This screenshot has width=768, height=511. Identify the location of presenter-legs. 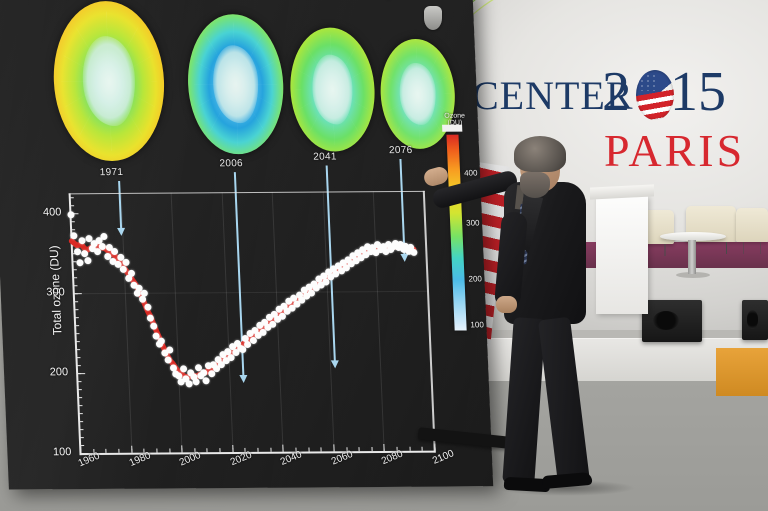
(549, 405).